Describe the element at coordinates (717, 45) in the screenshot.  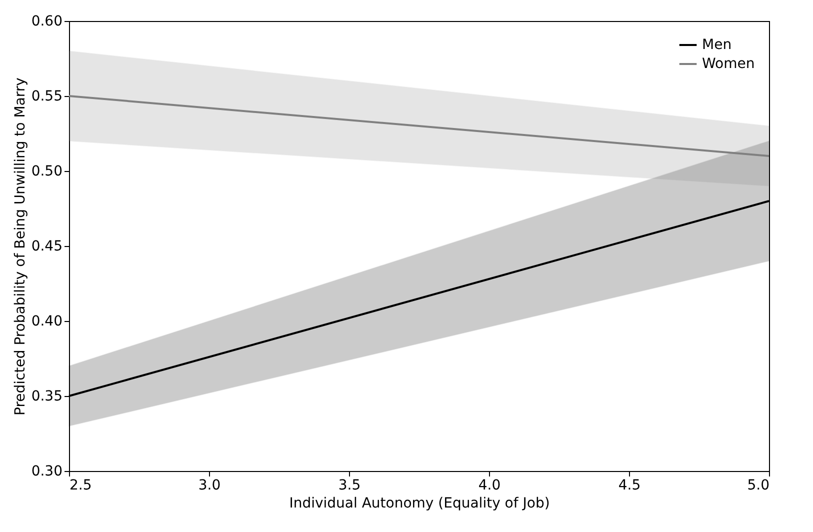
I see `legend-label: Men` at that location.